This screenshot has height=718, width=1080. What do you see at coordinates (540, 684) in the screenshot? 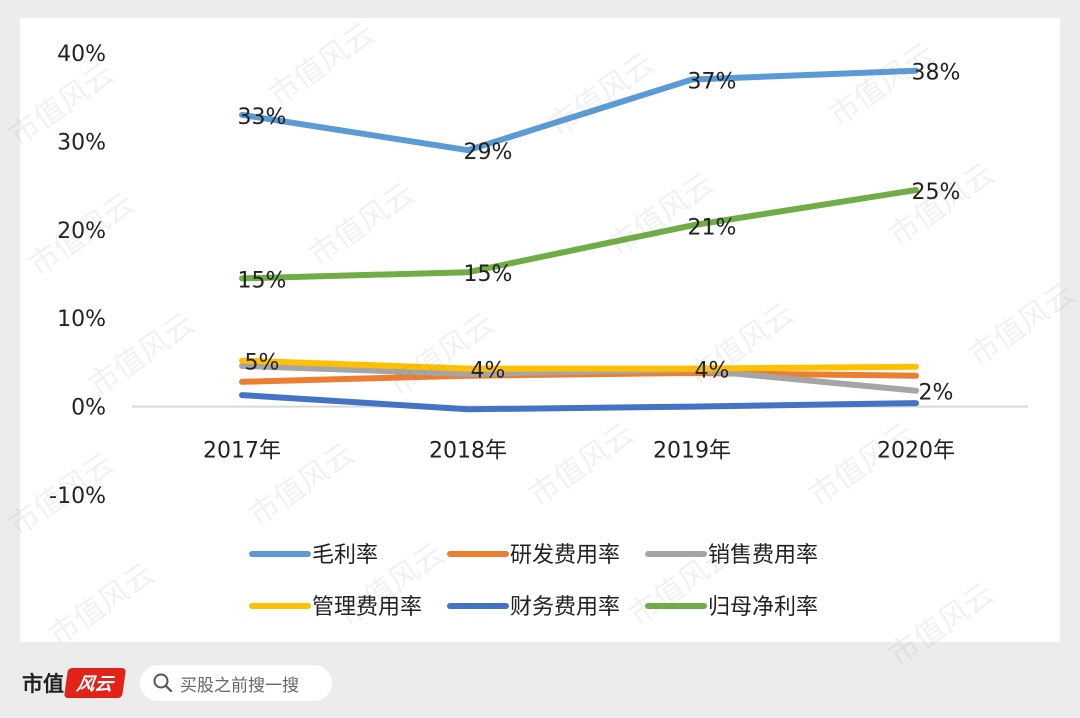
I see `footer-bar: 市值 风云 买股之前搜一搜` at bounding box center [540, 684].